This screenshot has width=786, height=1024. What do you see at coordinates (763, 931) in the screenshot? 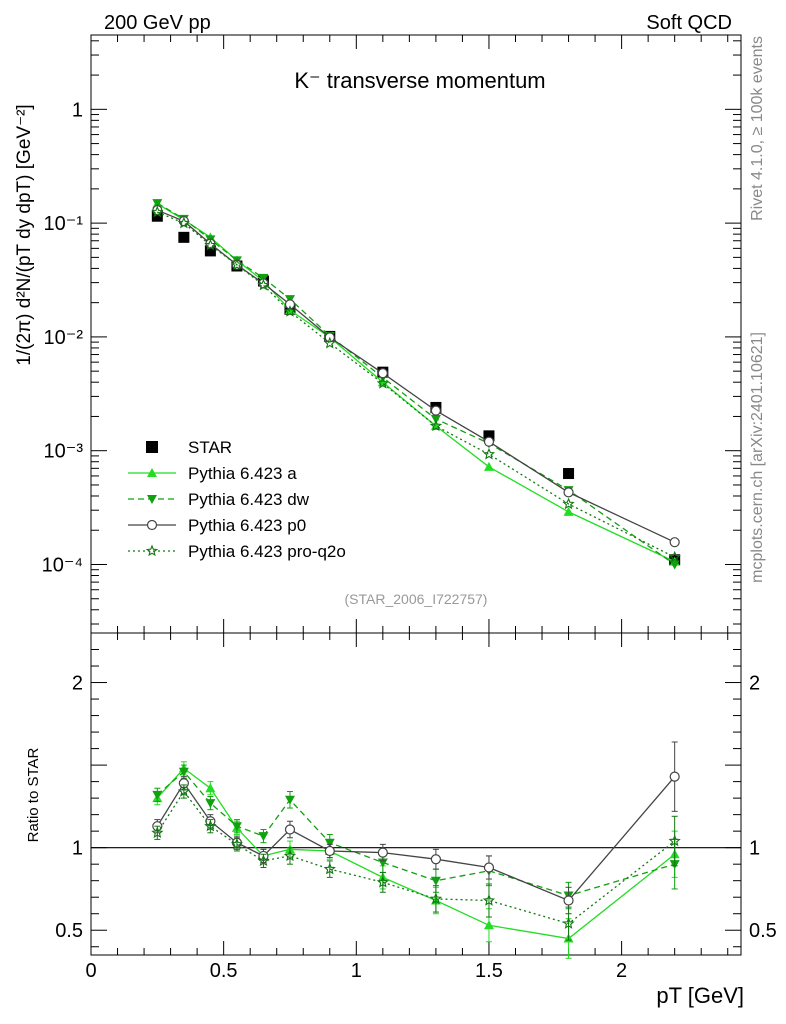
I see `y-tick-label-right: 0.5` at bounding box center [763, 931].